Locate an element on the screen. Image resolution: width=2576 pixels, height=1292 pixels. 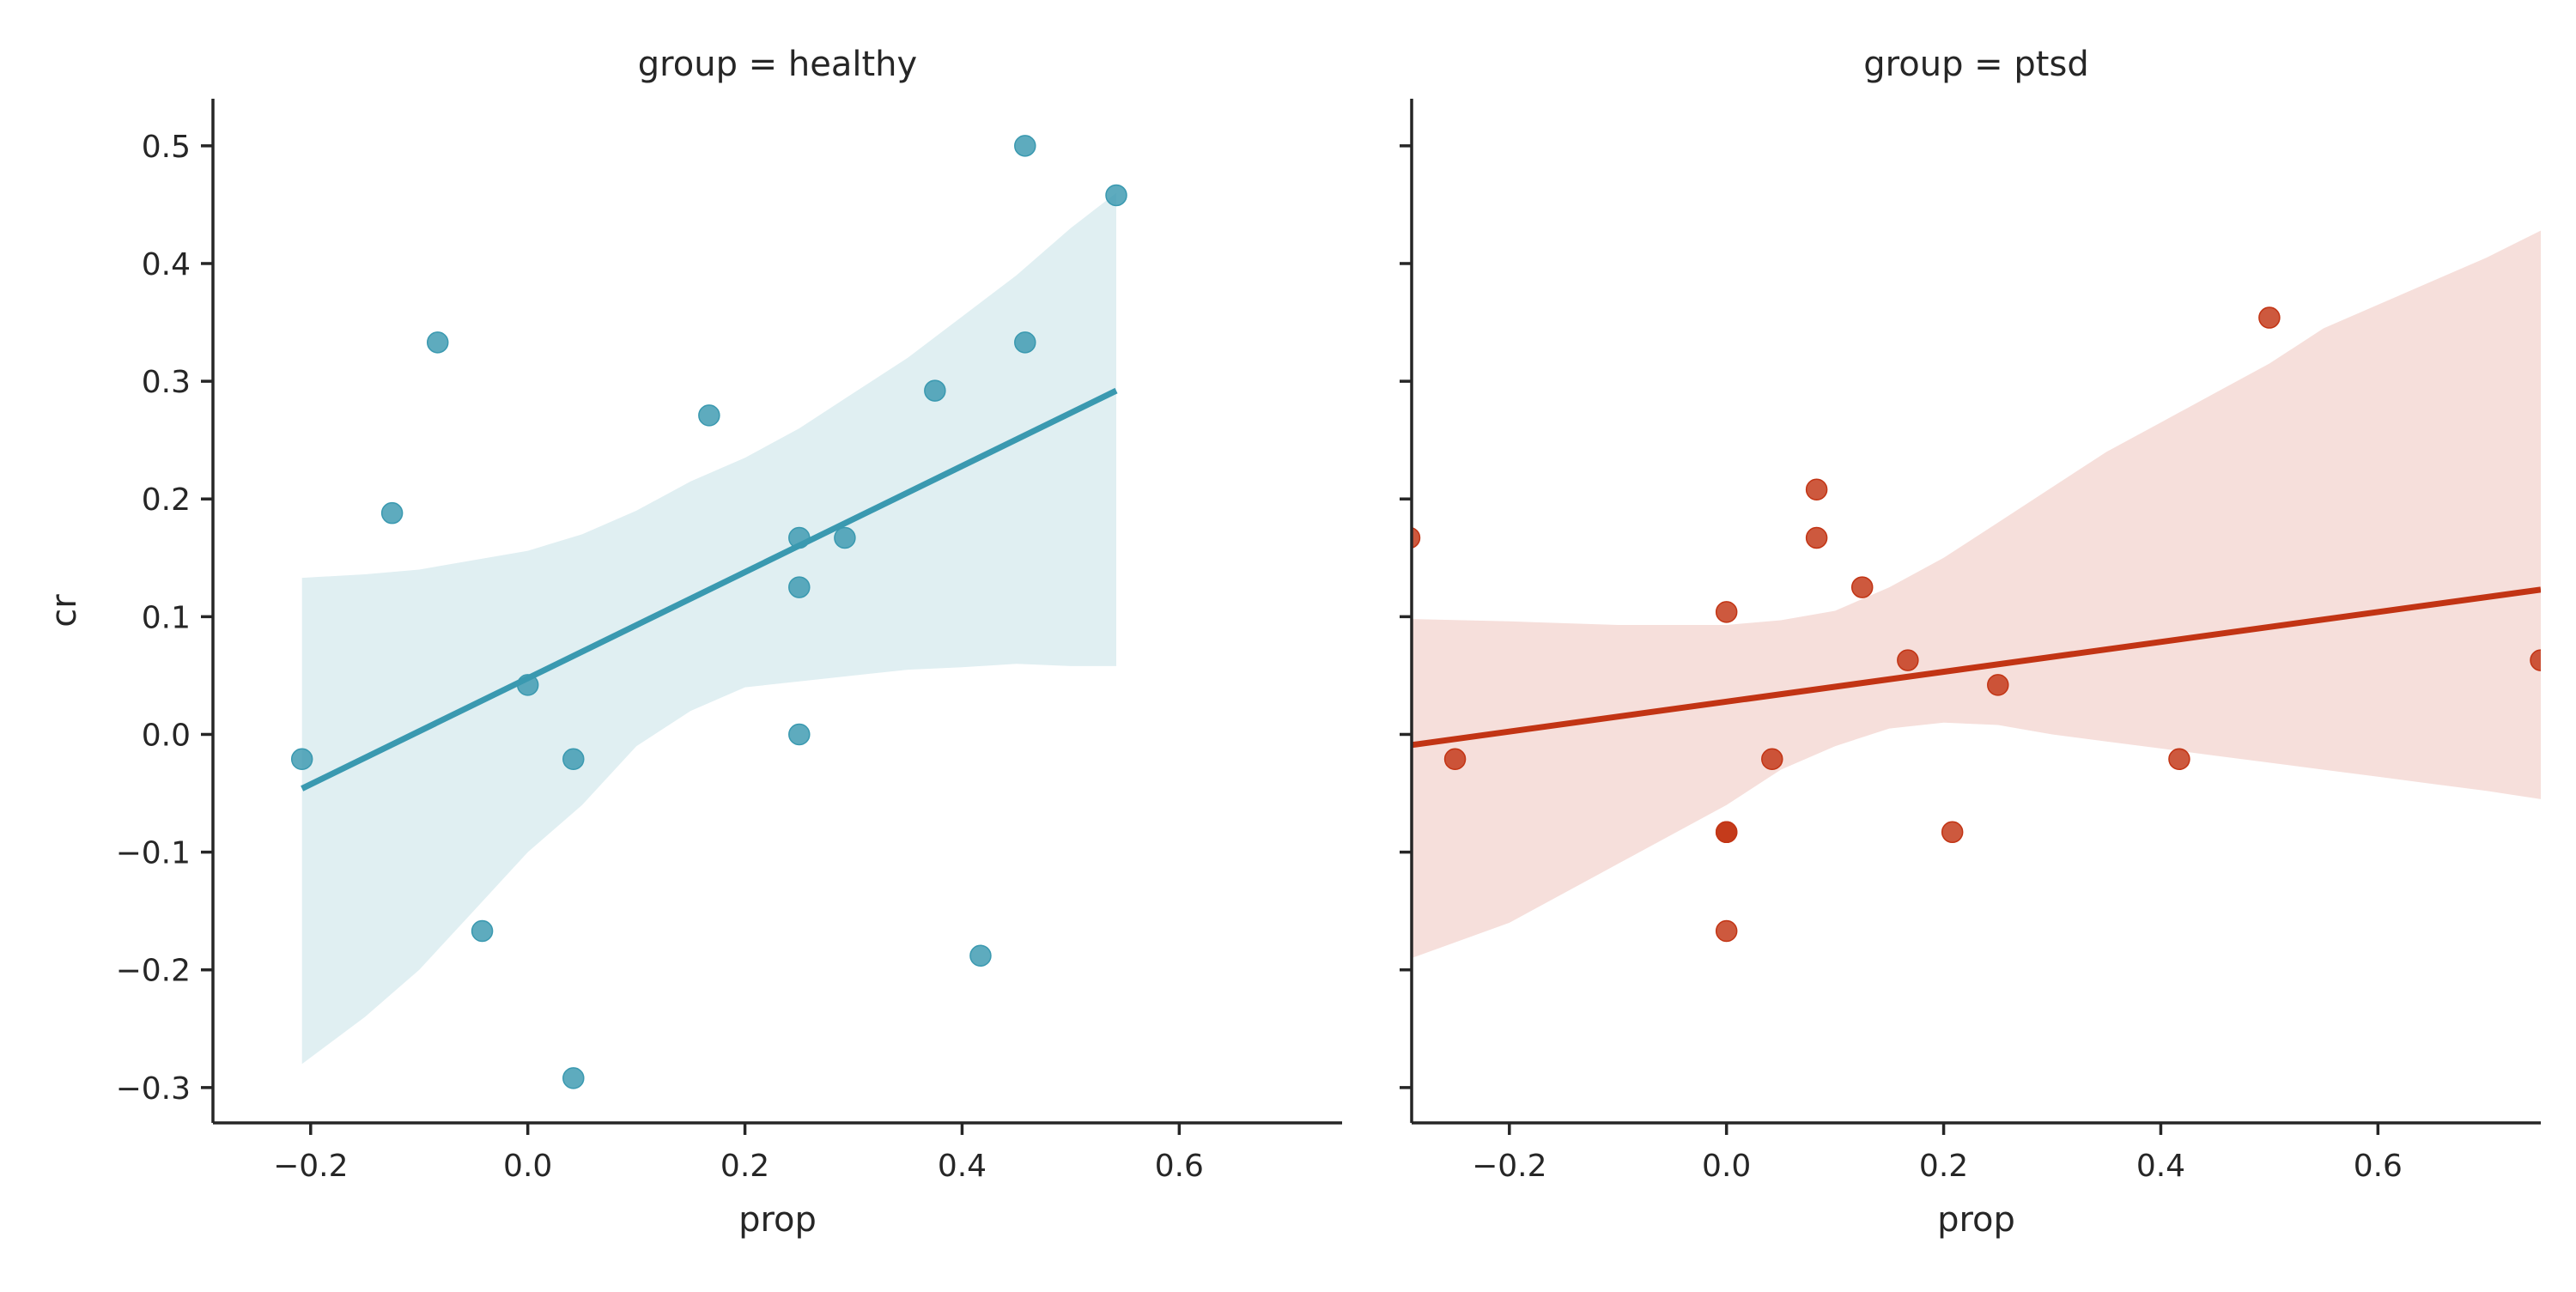
y-tick-label: 0.2 is located at coordinates (166, 500).